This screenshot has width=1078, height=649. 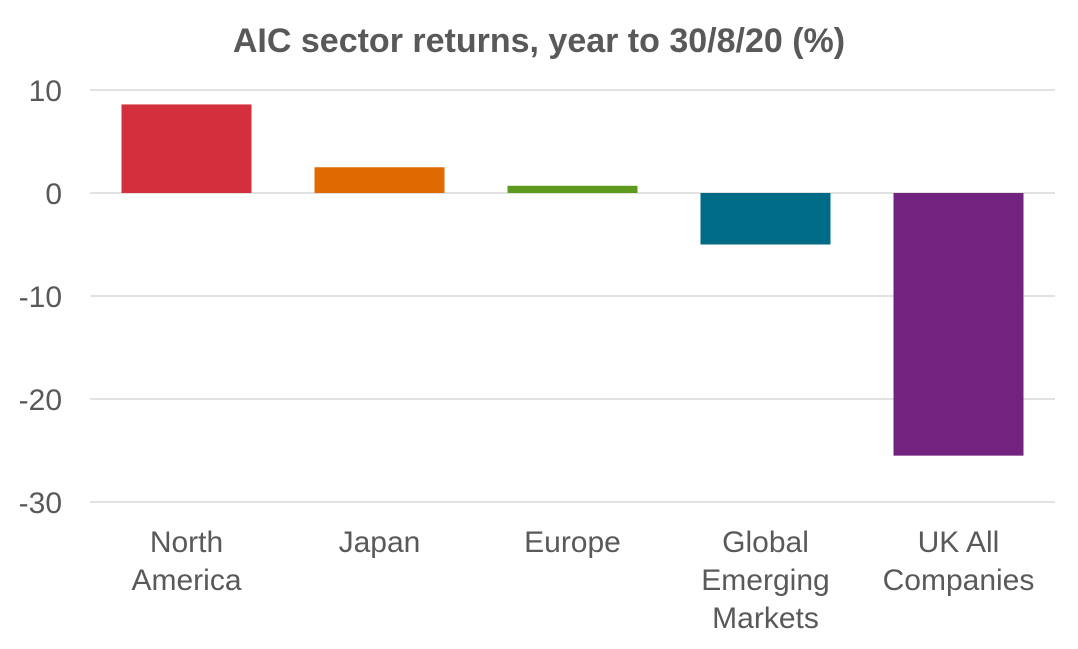 I want to click on category-label: Japan, so click(x=380, y=542).